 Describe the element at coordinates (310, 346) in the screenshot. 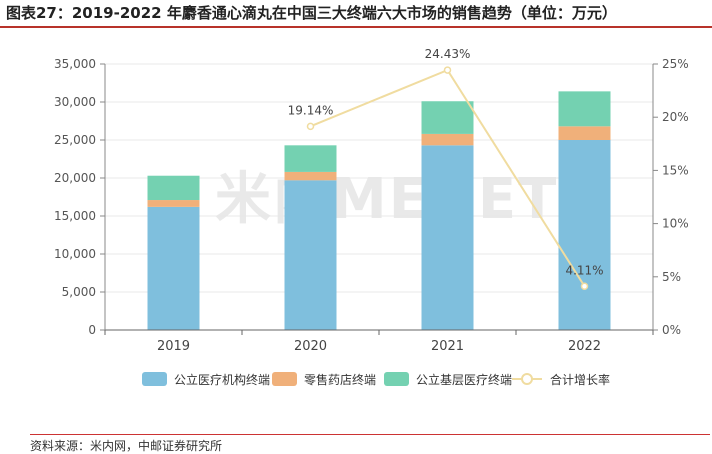

I see `category-label: 2020` at that location.